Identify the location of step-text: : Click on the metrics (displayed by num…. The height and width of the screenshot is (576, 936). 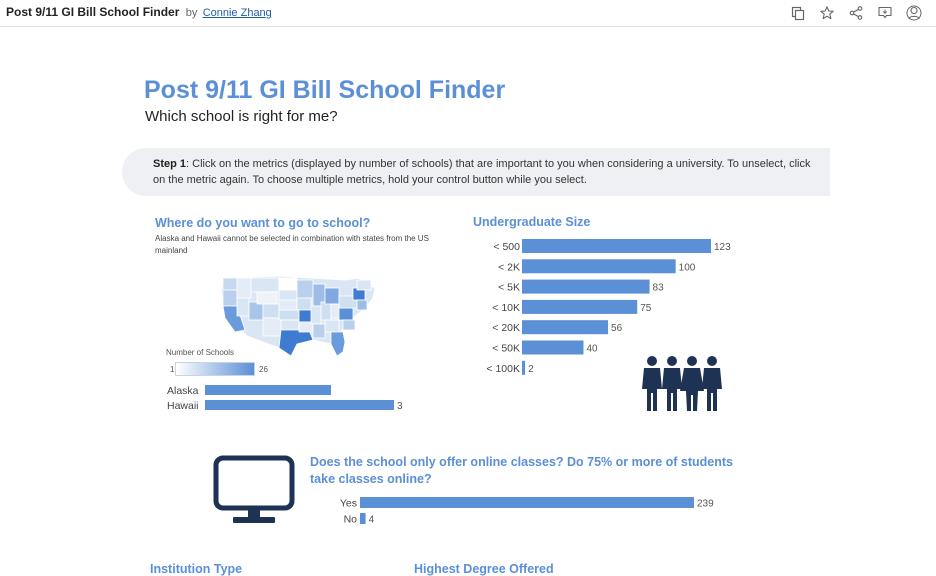
(482, 172).